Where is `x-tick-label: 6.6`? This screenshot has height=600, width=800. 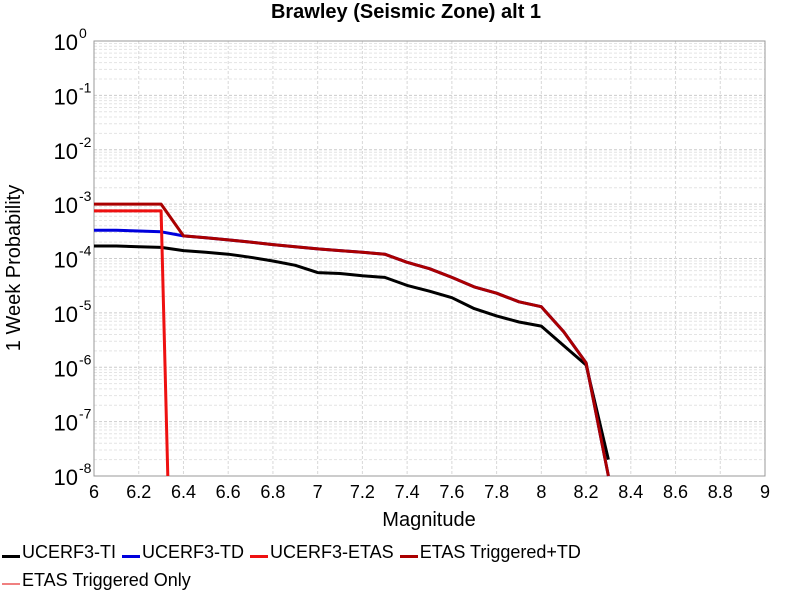 x-tick-label: 6.6 is located at coordinates (228, 492).